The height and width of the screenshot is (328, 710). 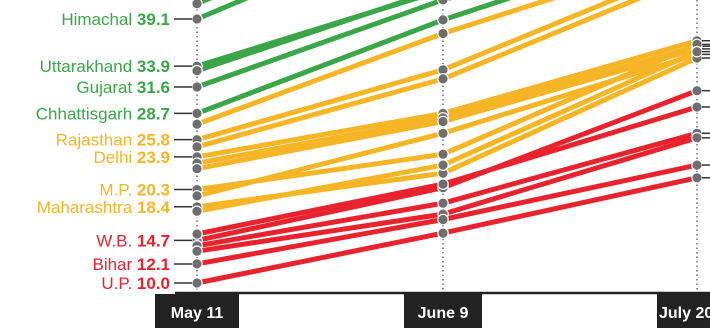 What do you see at coordinates (117, 190) in the screenshot?
I see `series-name-12: M.P.` at bounding box center [117, 190].